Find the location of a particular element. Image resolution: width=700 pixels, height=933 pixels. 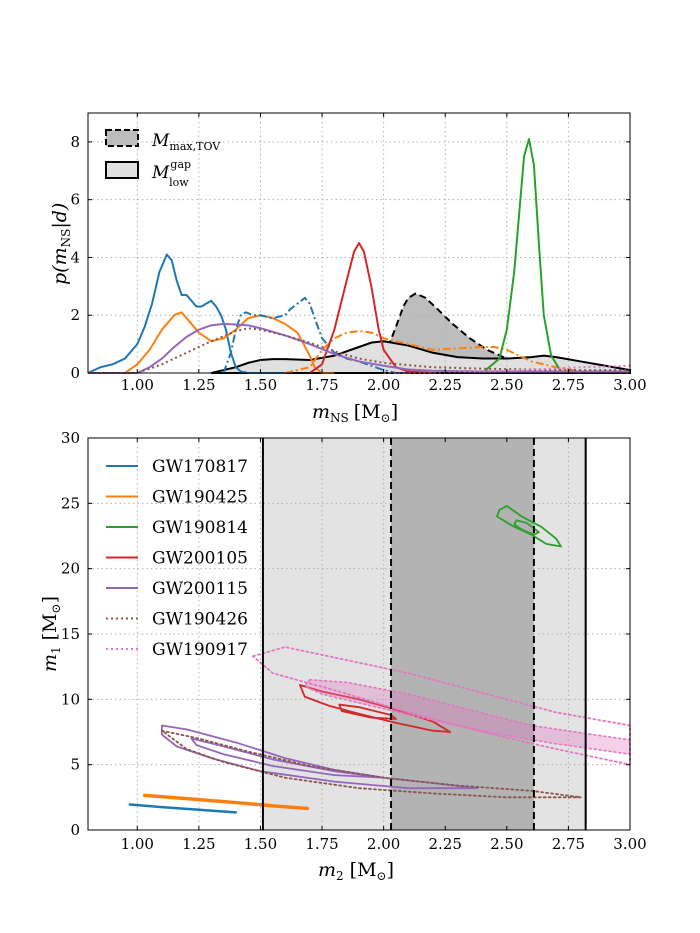

legend-label-gw190814: GW190814 is located at coordinates (200, 528).